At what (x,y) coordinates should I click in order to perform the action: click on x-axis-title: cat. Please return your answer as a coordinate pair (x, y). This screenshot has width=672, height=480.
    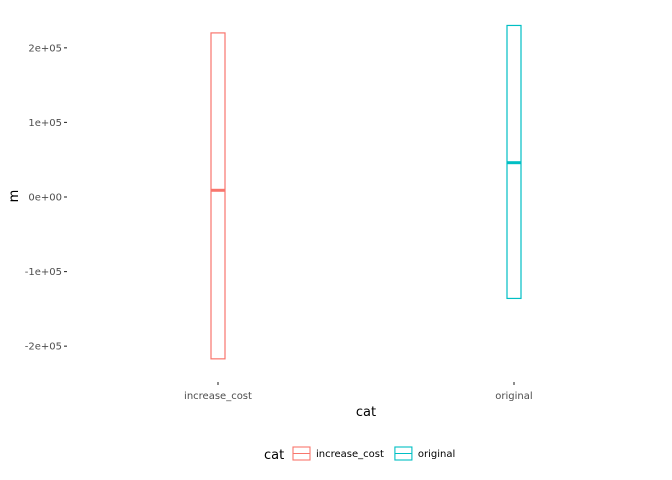
    Looking at the image, I should click on (366, 412).